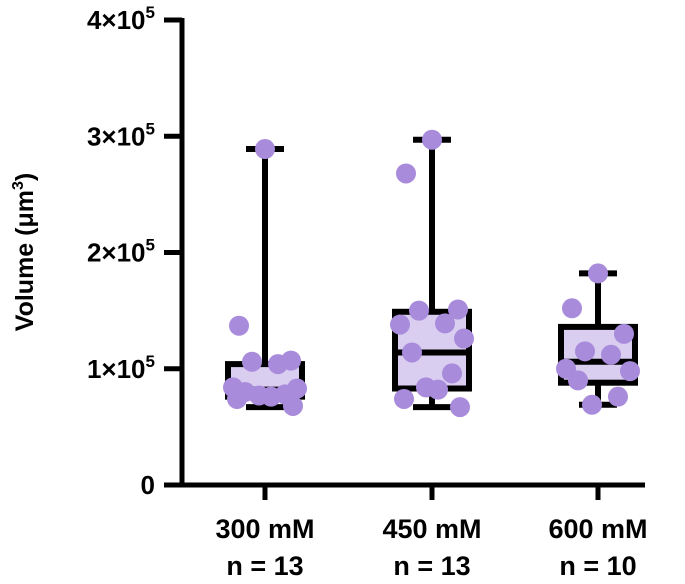 The image size is (685, 584). I want to click on y-tick-label-base: 1×10, so click(116, 369).